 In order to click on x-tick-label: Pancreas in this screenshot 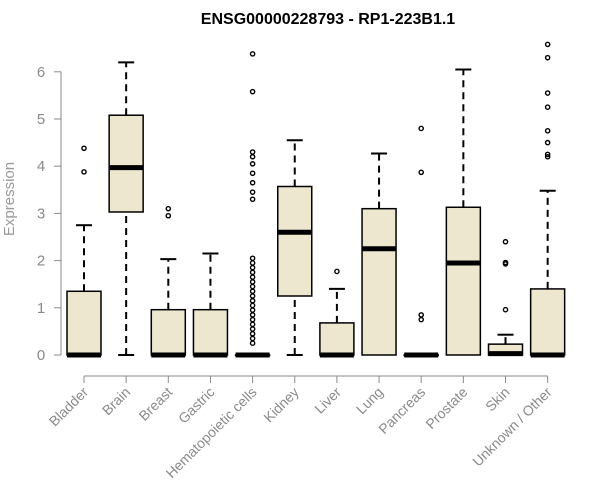, I will do `click(401, 410)`.